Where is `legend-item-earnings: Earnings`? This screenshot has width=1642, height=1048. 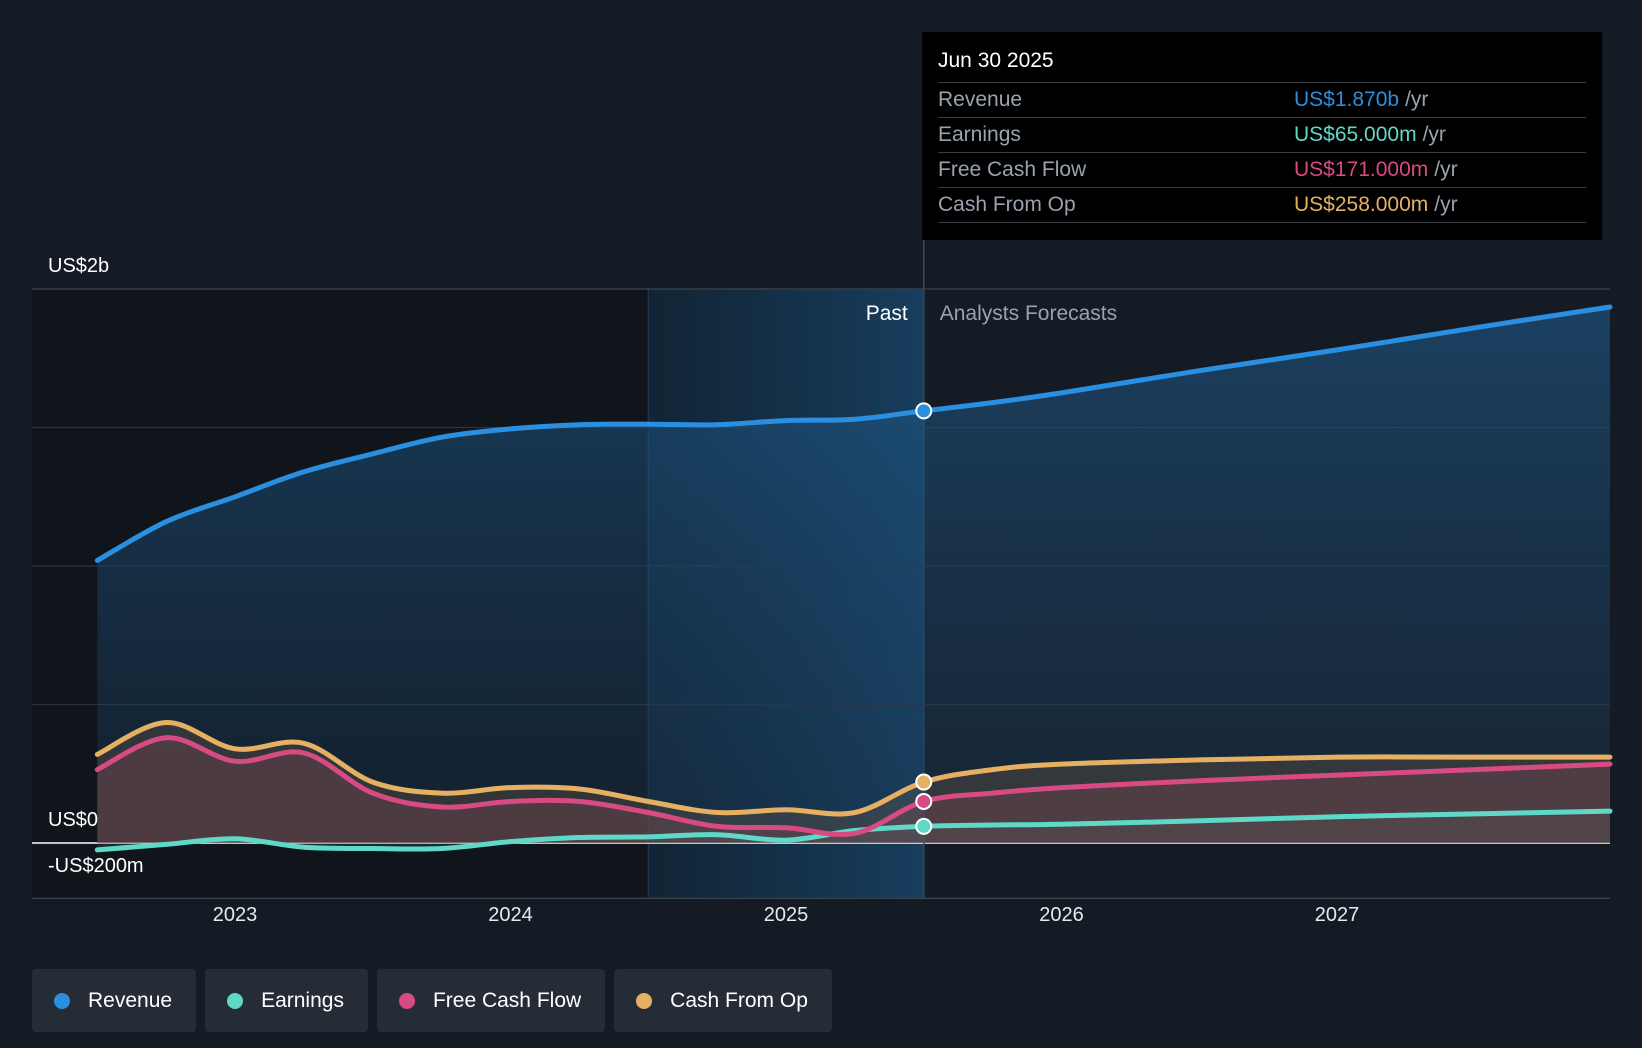
legend-item-earnings: Earnings is located at coordinates (286, 1000).